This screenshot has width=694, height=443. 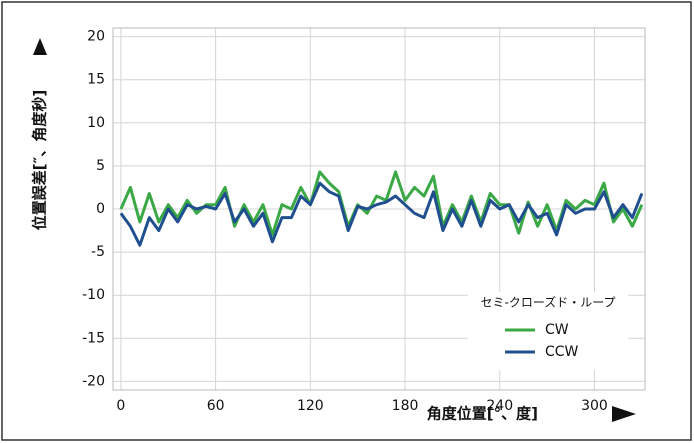 I want to click on x-tick-label: 240, so click(x=499, y=406).